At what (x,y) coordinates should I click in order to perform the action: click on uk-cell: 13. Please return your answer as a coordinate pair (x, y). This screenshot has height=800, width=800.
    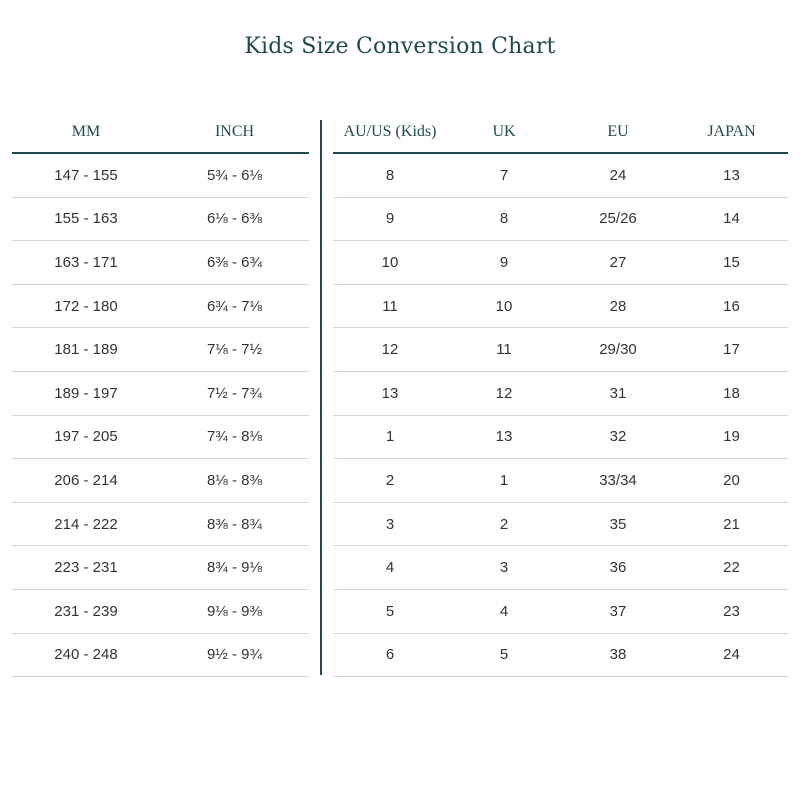
    Looking at the image, I should click on (504, 437).